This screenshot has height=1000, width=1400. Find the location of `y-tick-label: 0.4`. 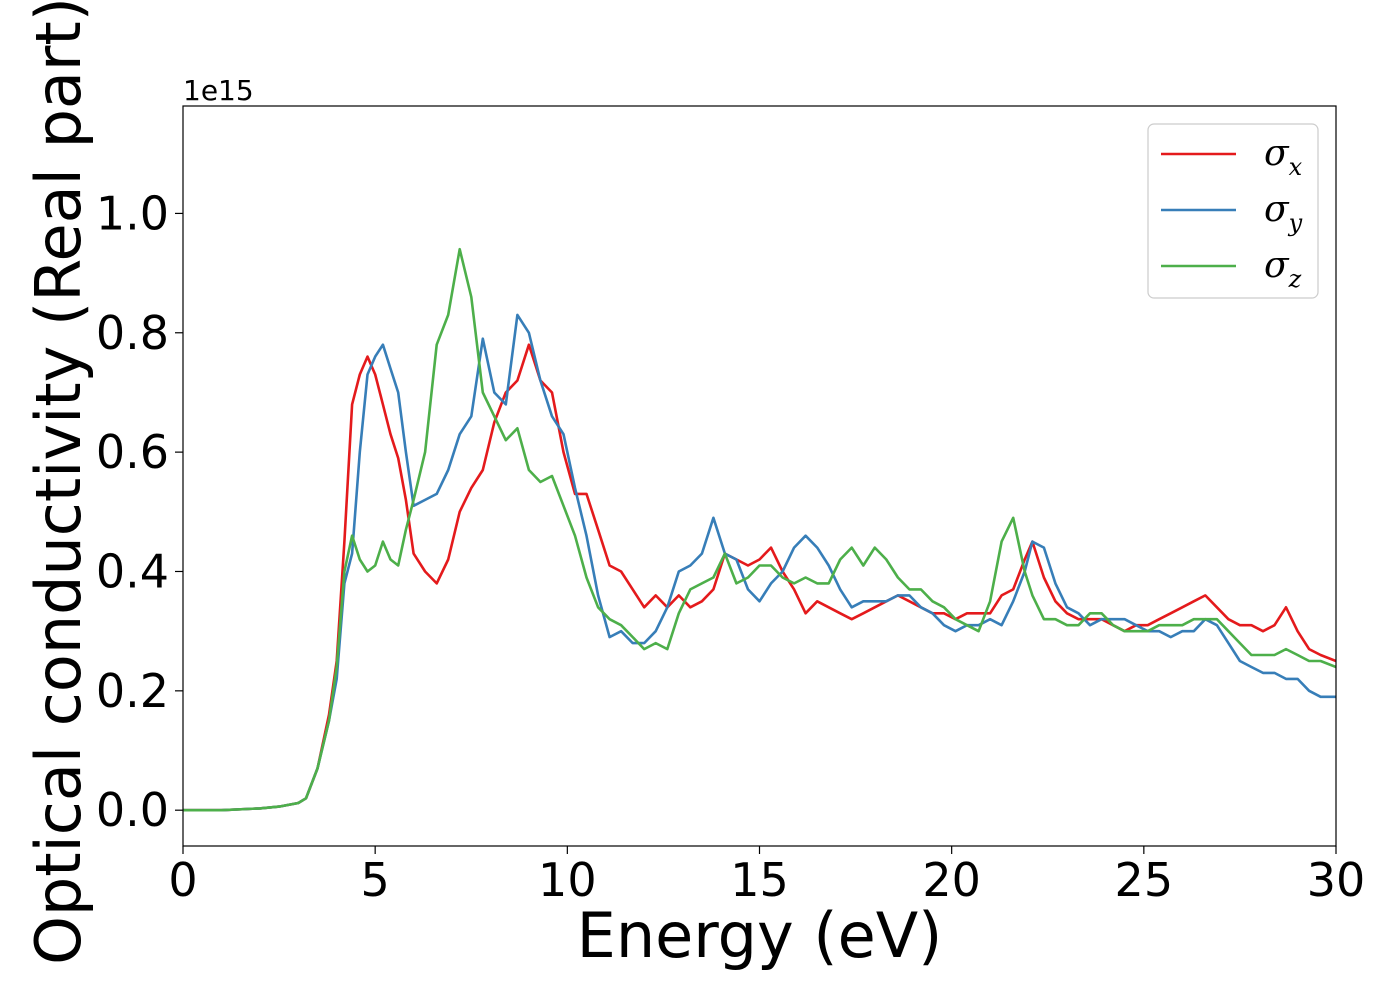

y-tick-label: 0.4 is located at coordinates (132, 571).